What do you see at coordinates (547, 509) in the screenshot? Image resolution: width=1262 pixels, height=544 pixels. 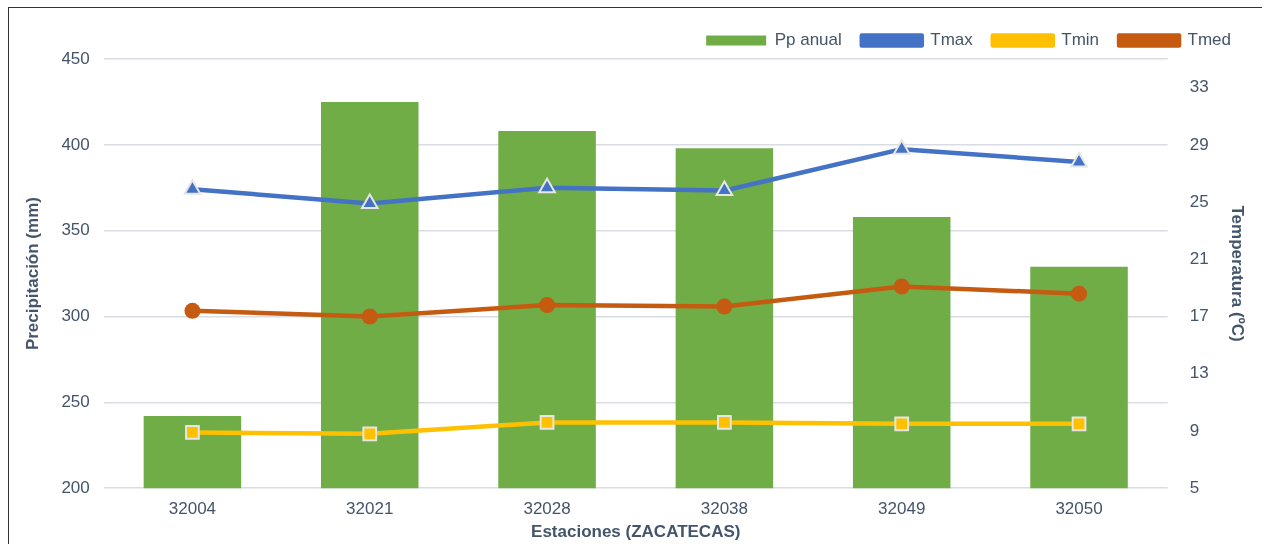 I see `x-tick-label: 32028` at bounding box center [547, 509].